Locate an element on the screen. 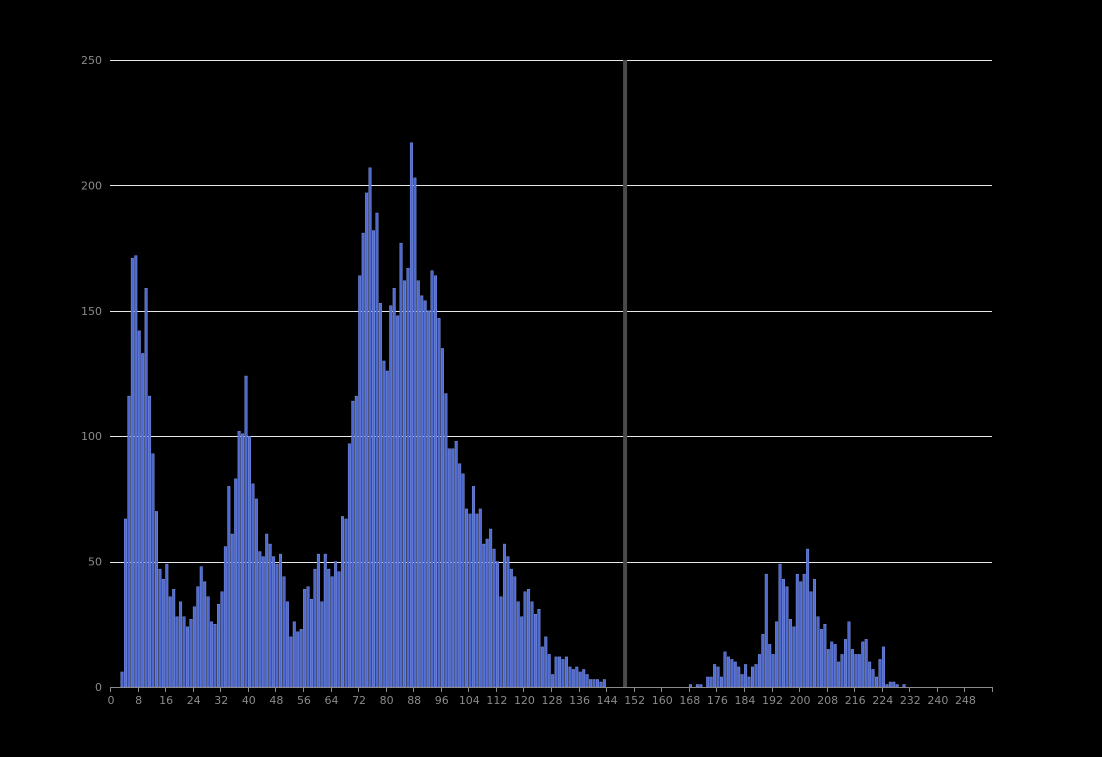  y-tick-label-50: 50 is located at coordinates (95, 562).